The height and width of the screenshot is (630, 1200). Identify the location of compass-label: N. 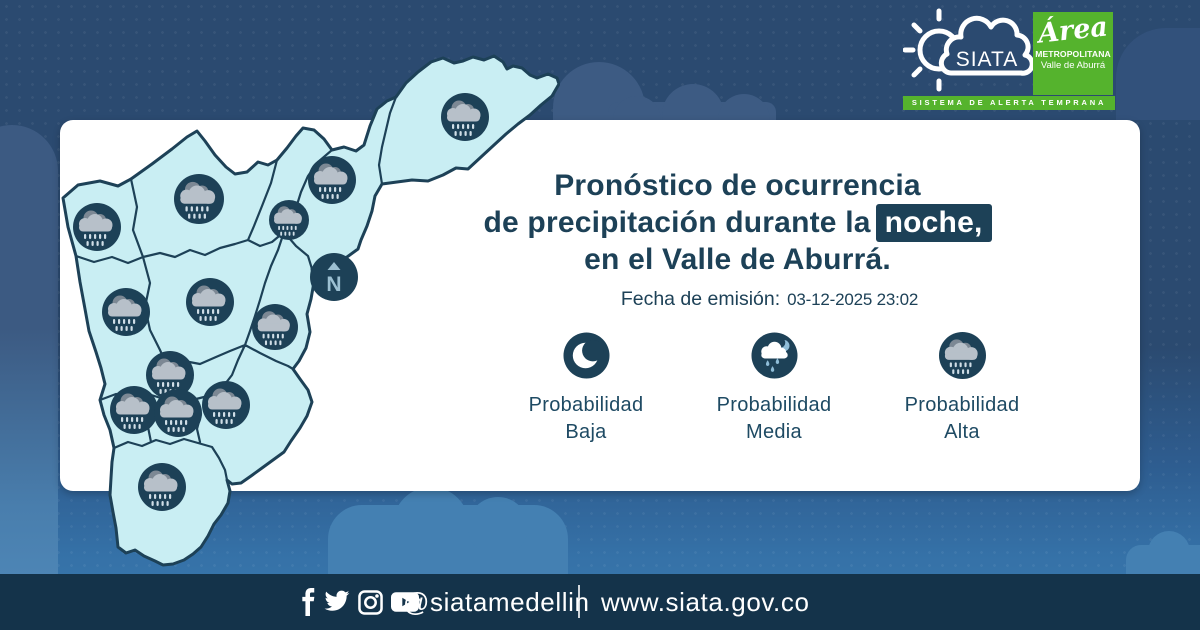
(333, 284).